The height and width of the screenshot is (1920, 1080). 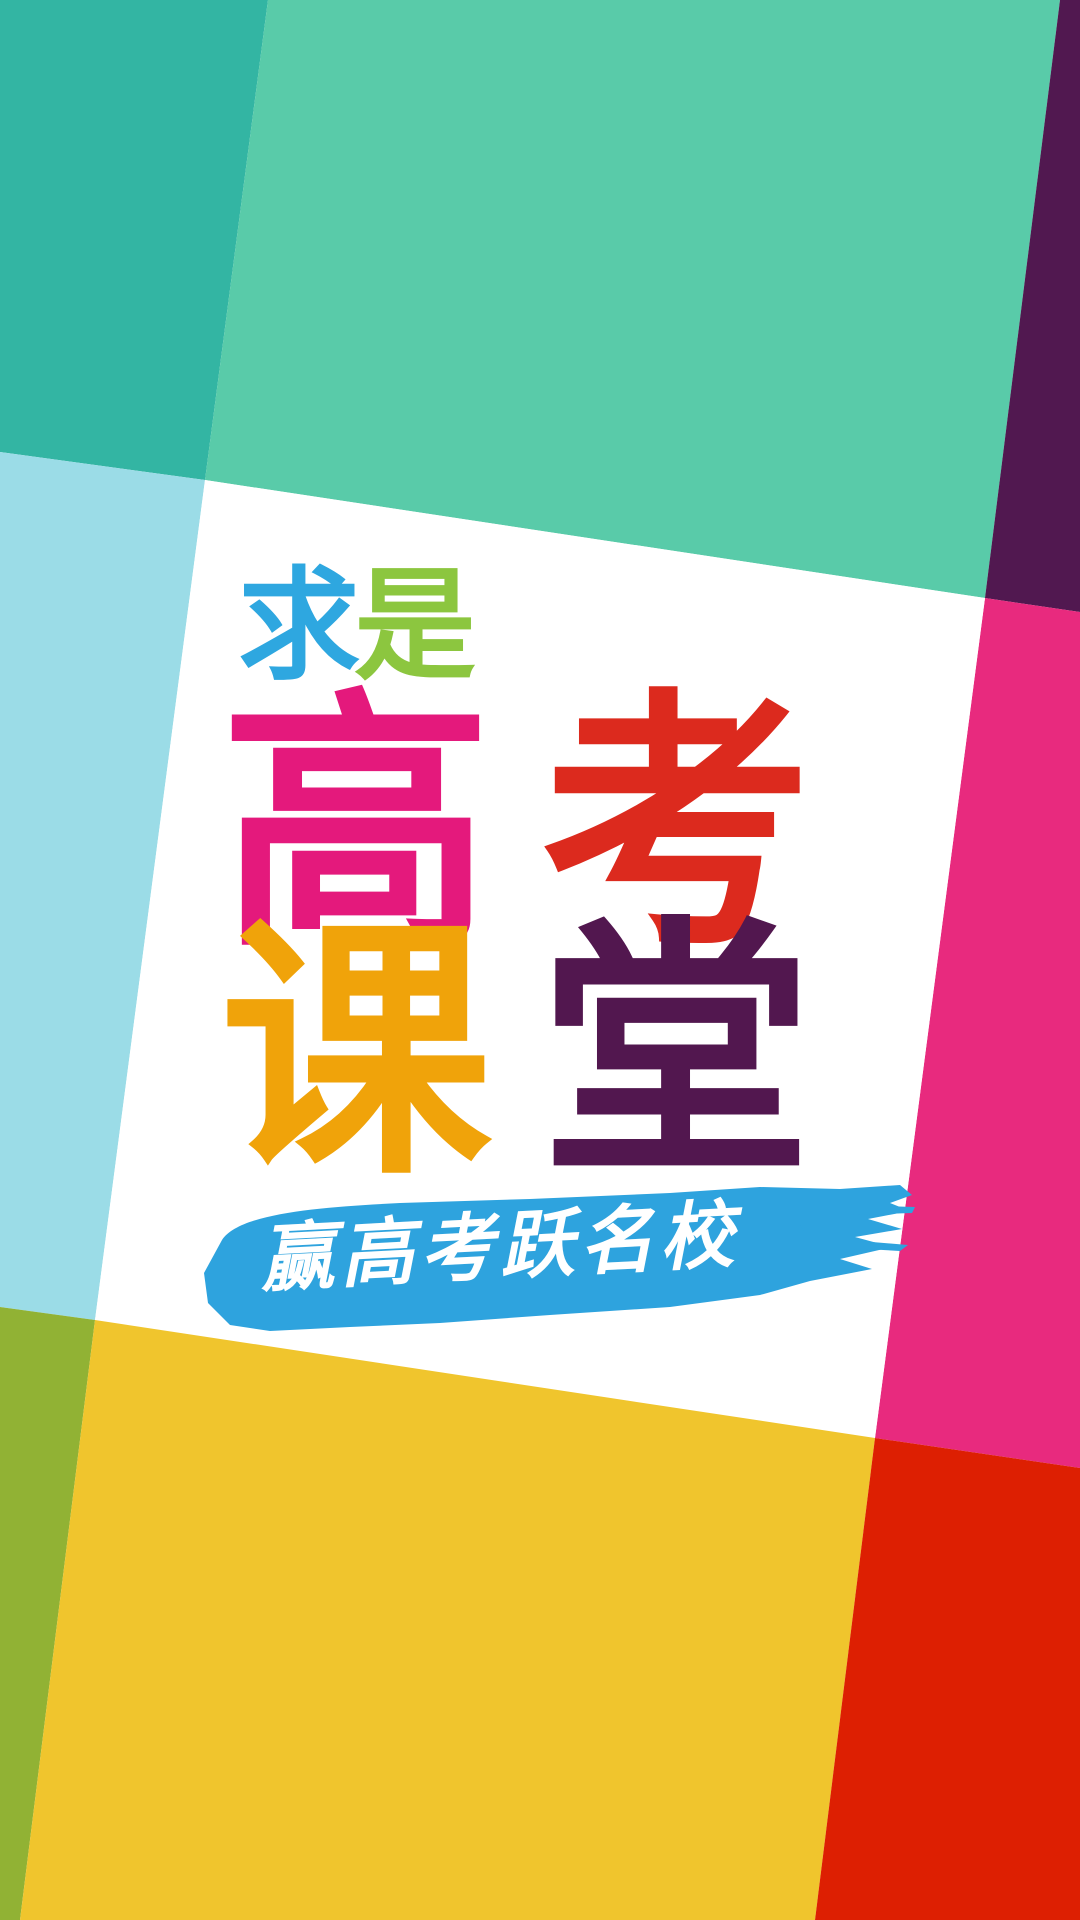 What do you see at coordinates (356, 1054) in the screenshot?
I see `title-ke-char: 课` at bounding box center [356, 1054].